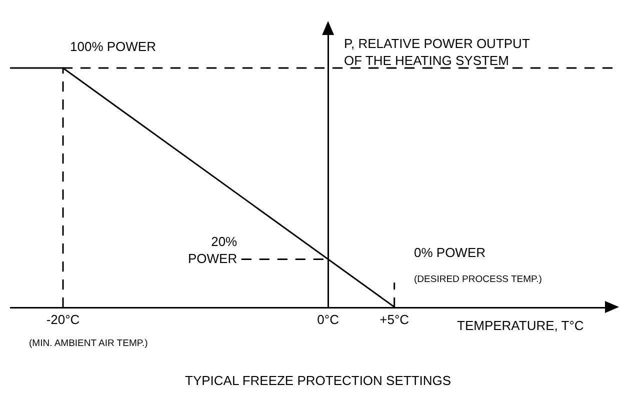 This screenshot has height=401, width=623. What do you see at coordinates (520, 325) in the screenshot?
I see `x-axis-title: TEMPERATURE, T°C` at bounding box center [520, 325].